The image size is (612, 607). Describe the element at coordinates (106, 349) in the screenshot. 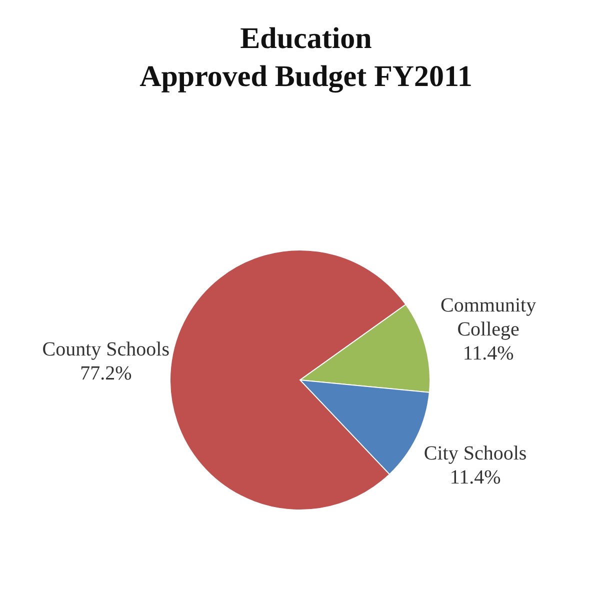

I see `slice-label: County Schools` at that location.